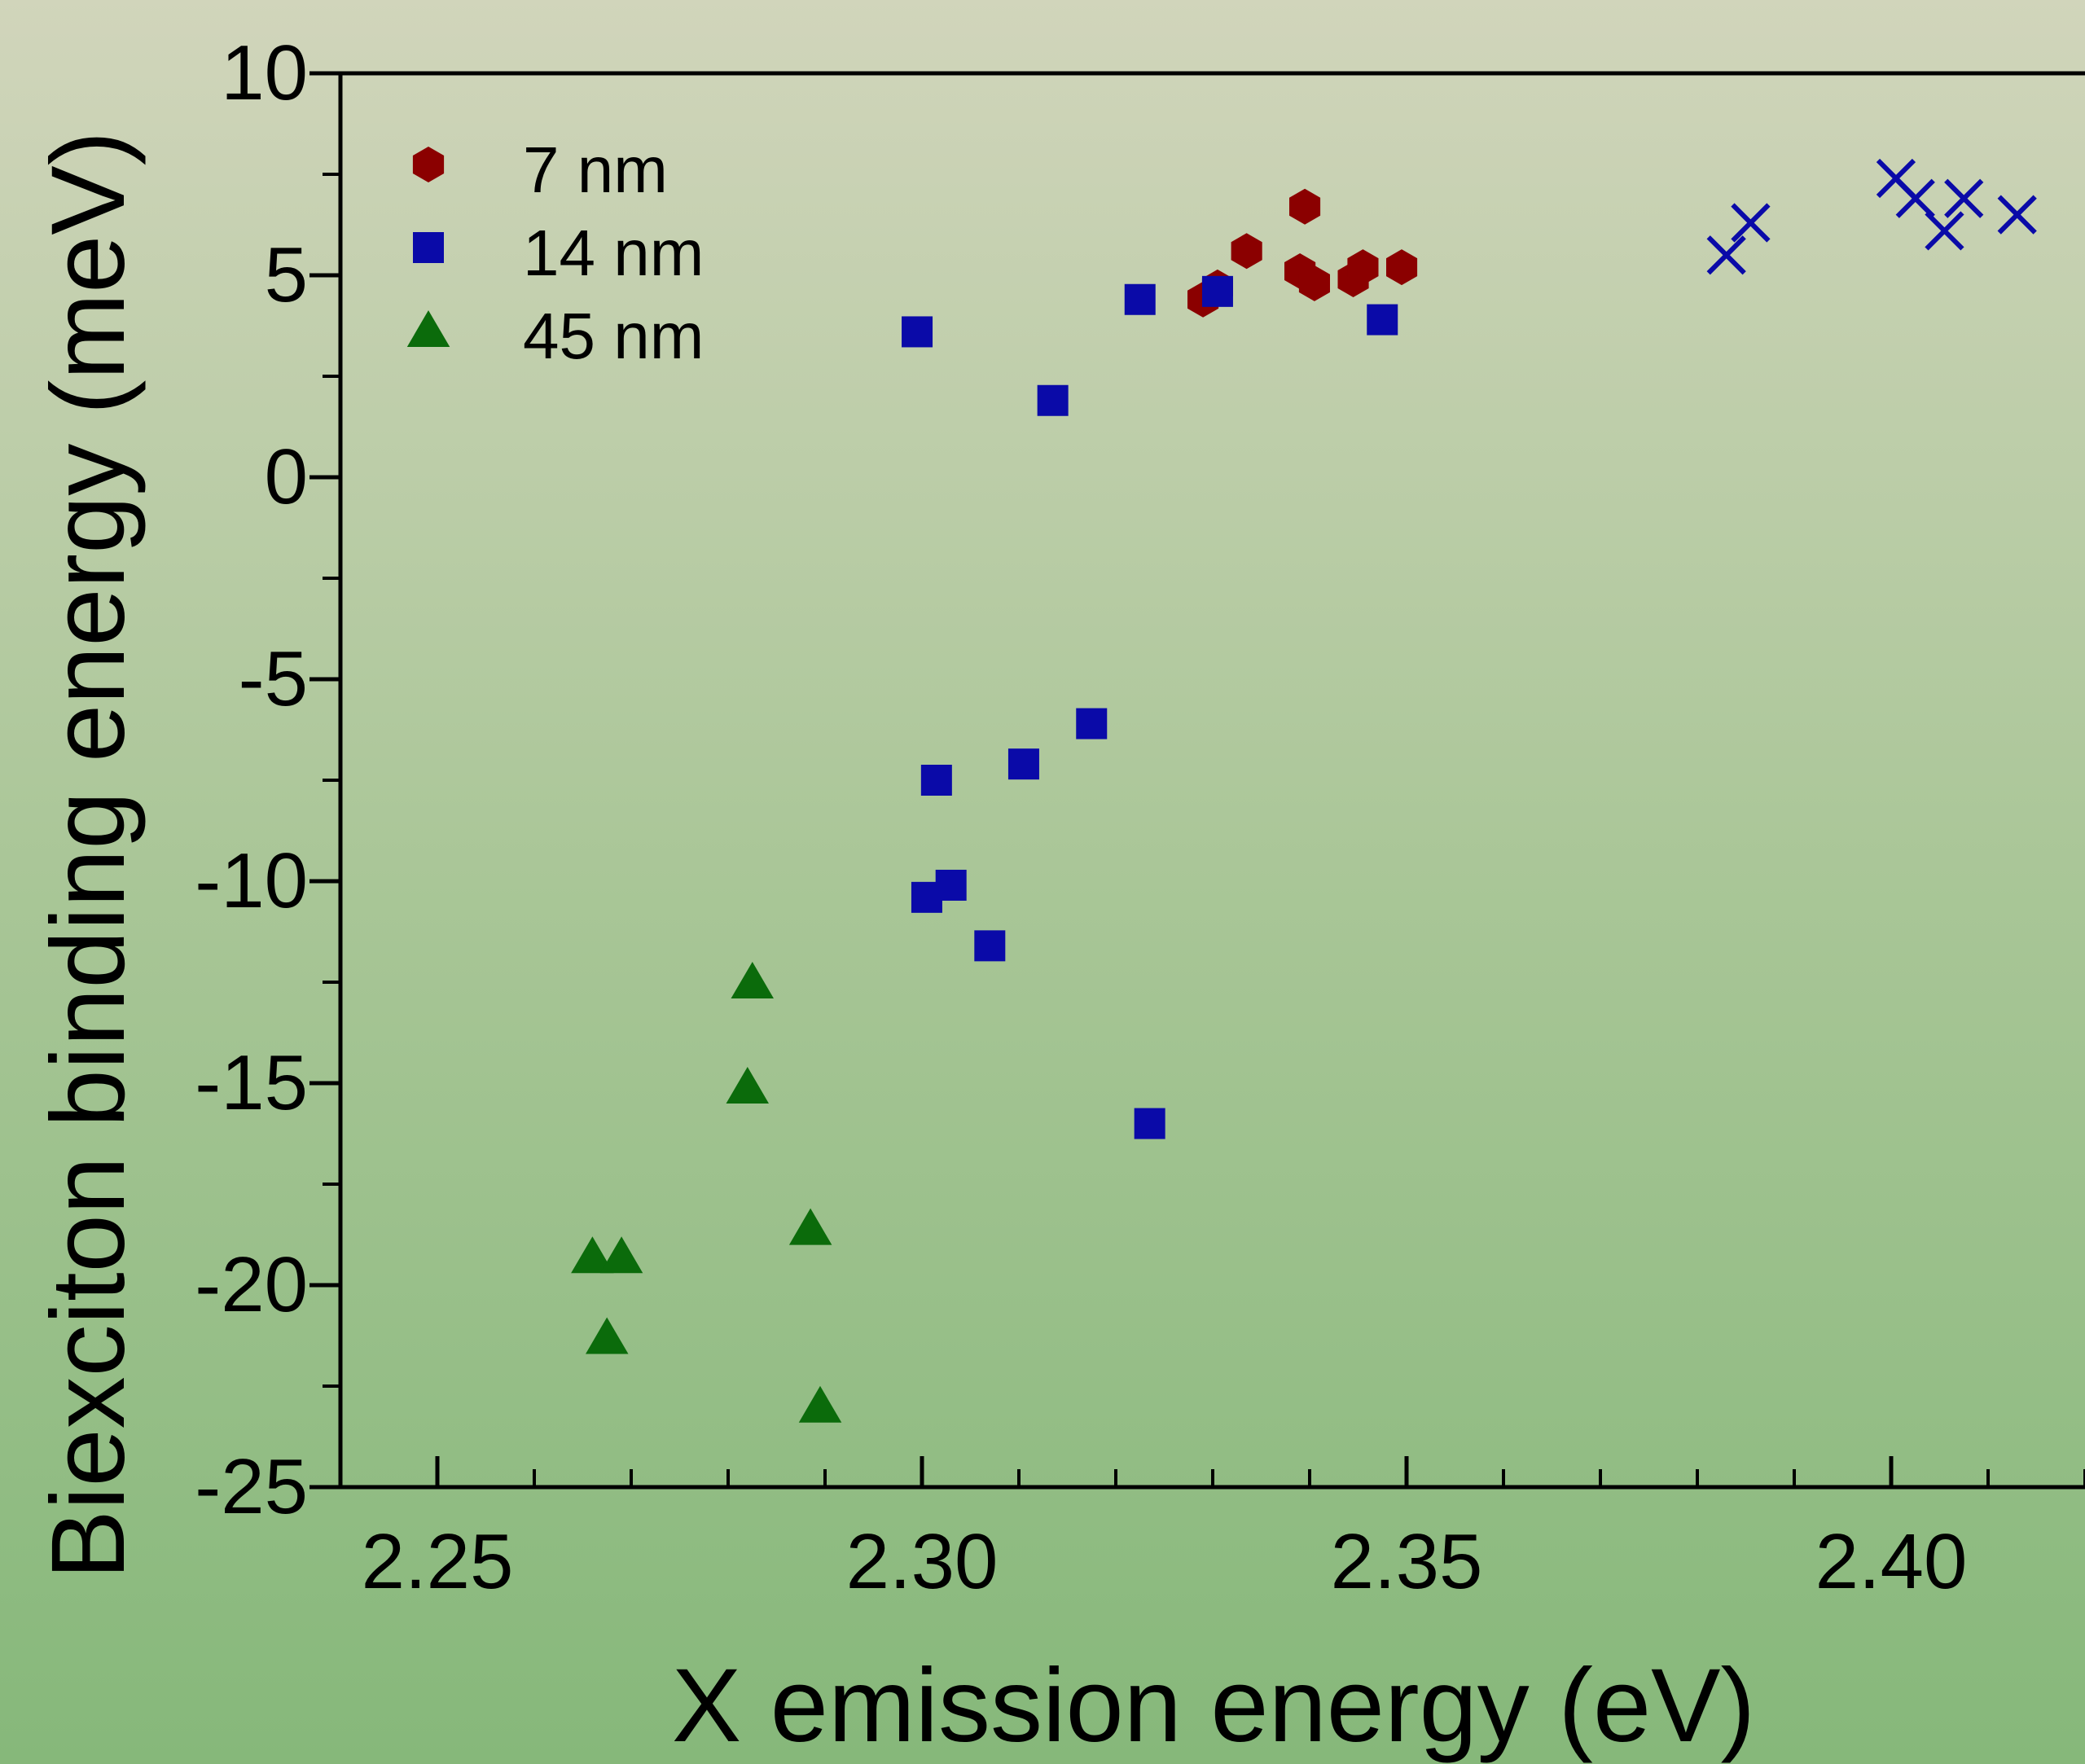  What do you see at coordinates (264, 72) in the screenshot?
I see `y-tick-label: 10` at bounding box center [264, 72].